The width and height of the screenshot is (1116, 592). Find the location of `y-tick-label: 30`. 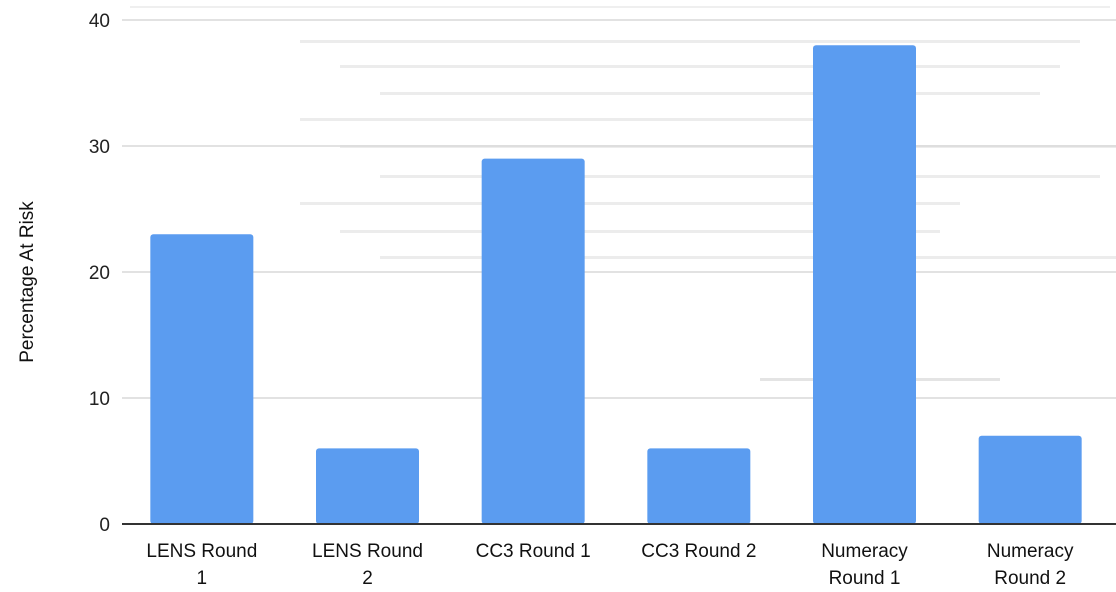

y-tick-label: 30 is located at coordinates (99, 147).